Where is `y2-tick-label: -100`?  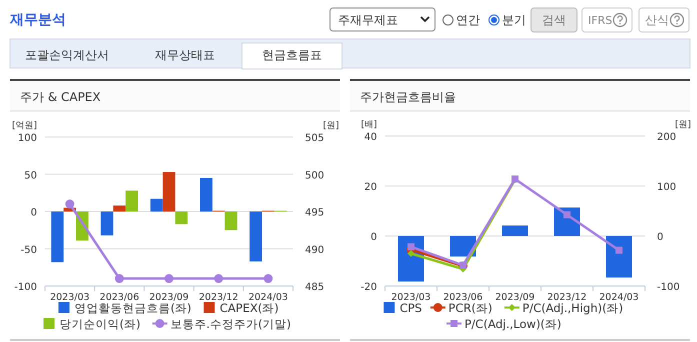
y2-tick-label: -100 is located at coordinates (668, 287).